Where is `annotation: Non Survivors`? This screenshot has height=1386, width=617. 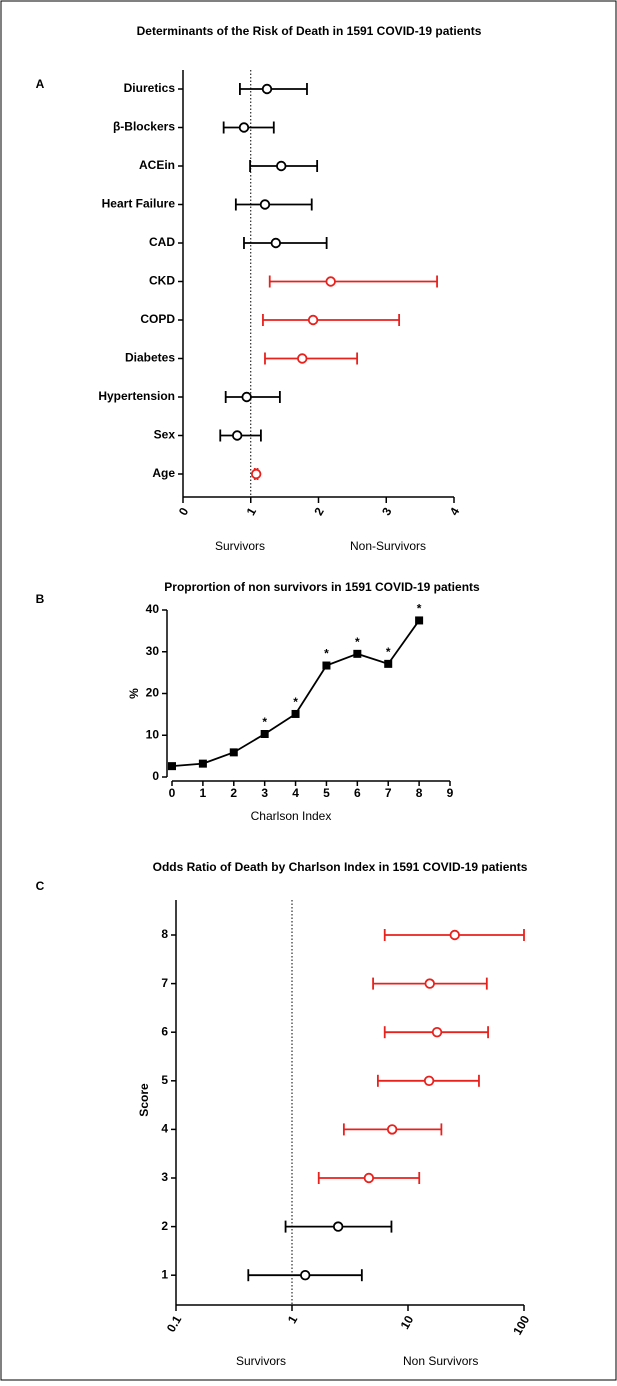
annotation: Non Survivors is located at coordinates (440, 1361).